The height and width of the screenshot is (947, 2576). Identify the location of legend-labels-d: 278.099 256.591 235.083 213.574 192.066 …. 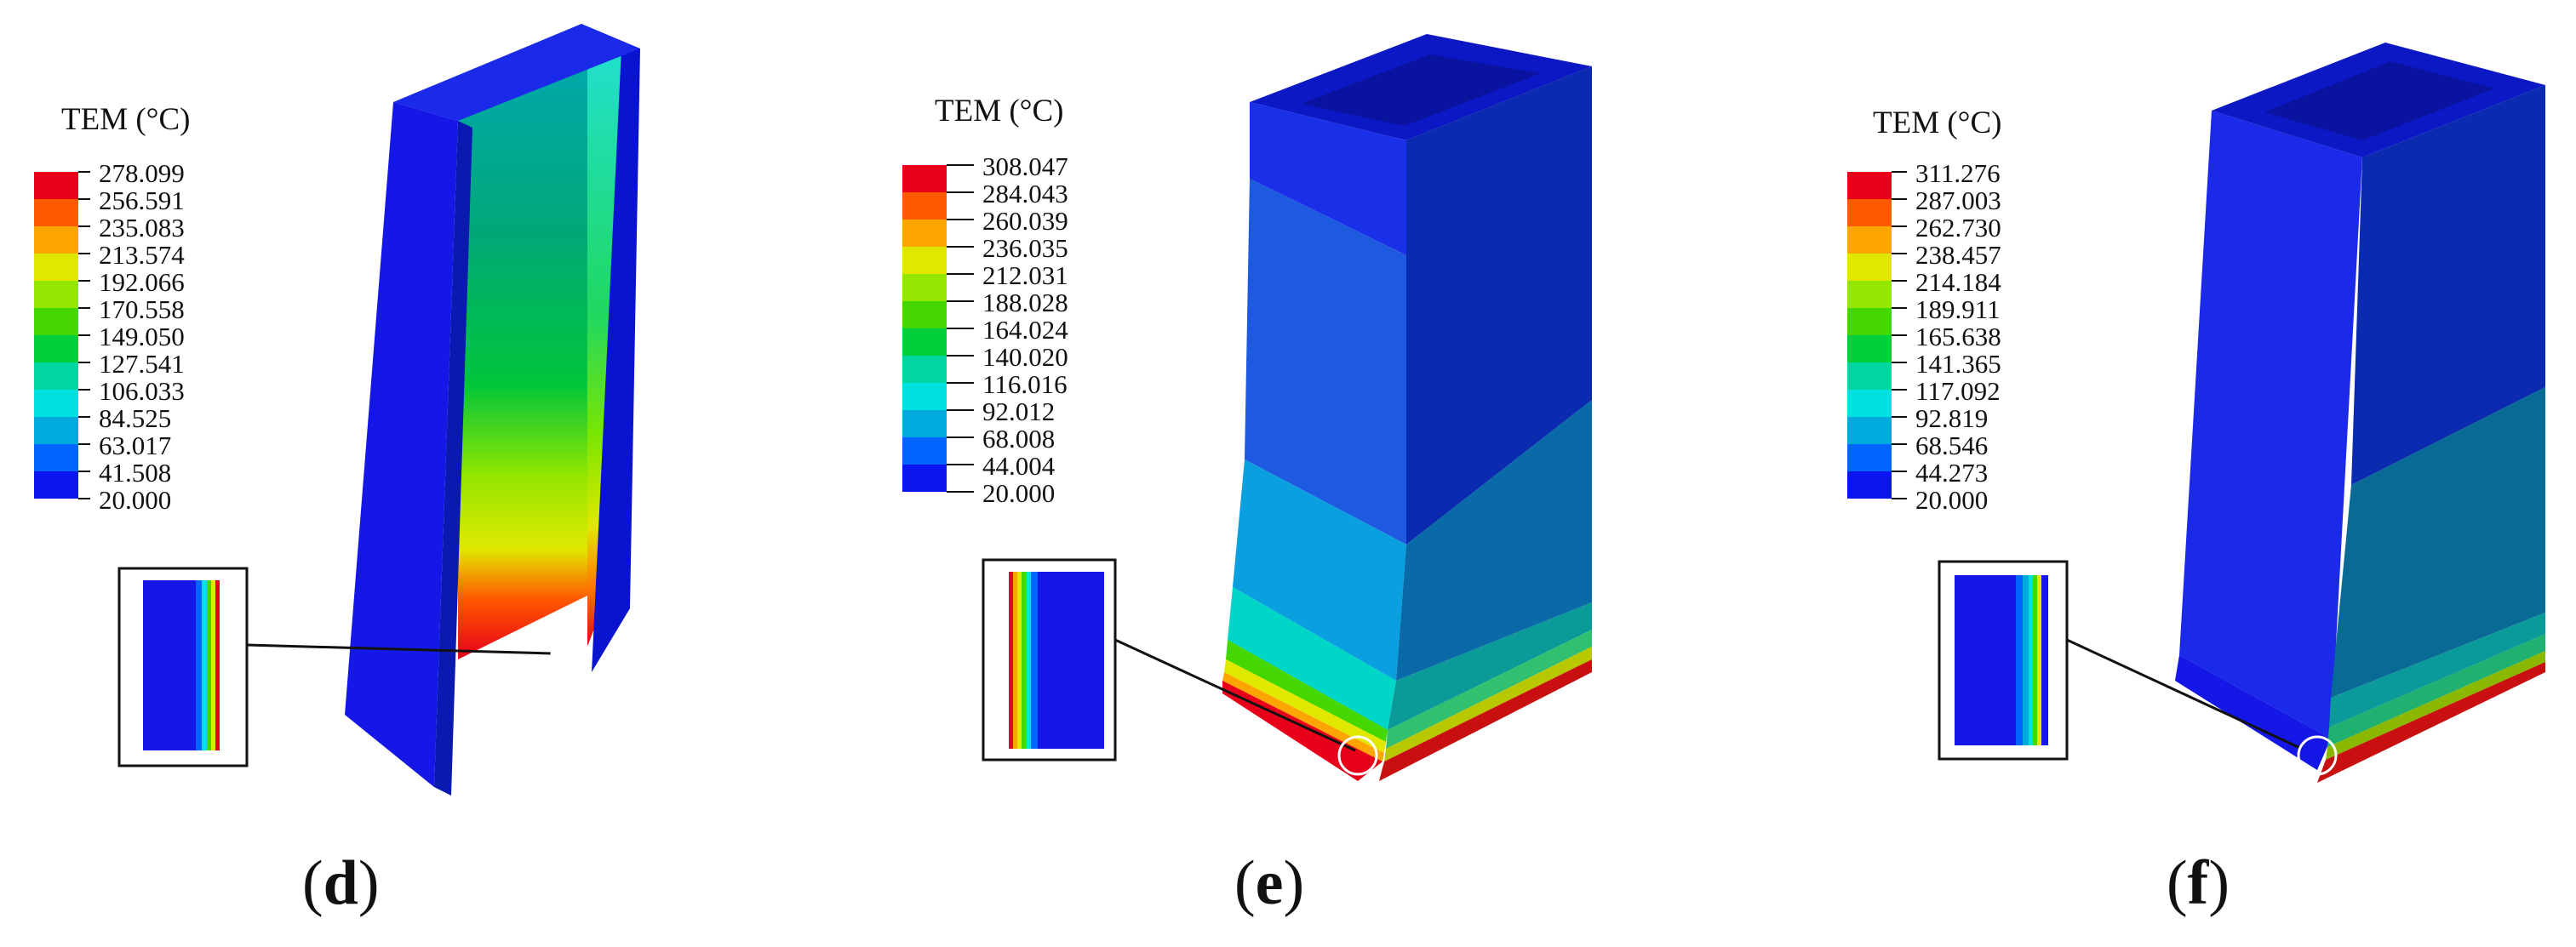
(142, 336).